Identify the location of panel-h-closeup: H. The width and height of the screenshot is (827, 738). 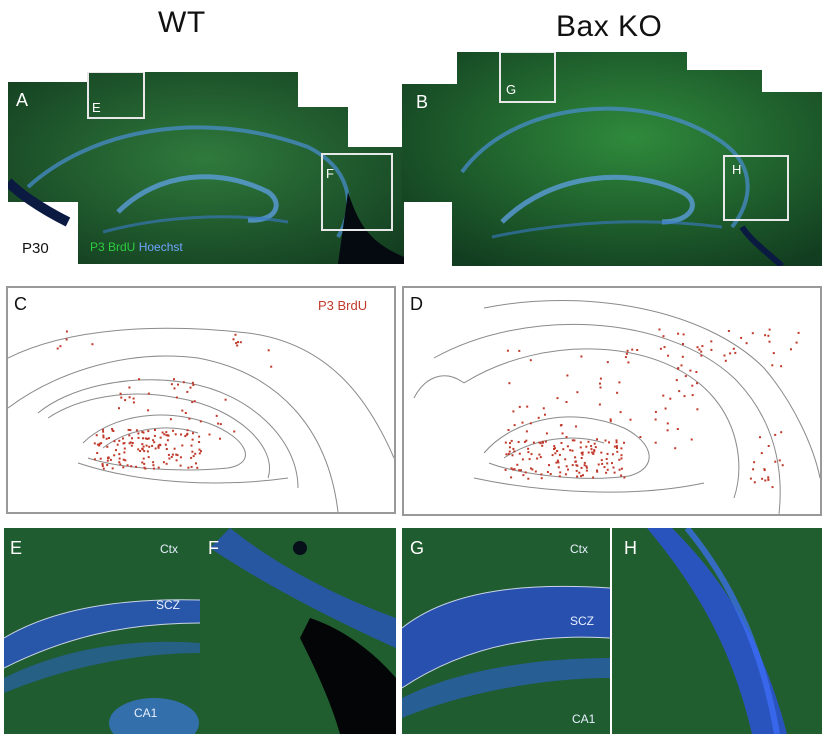
(717, 631).